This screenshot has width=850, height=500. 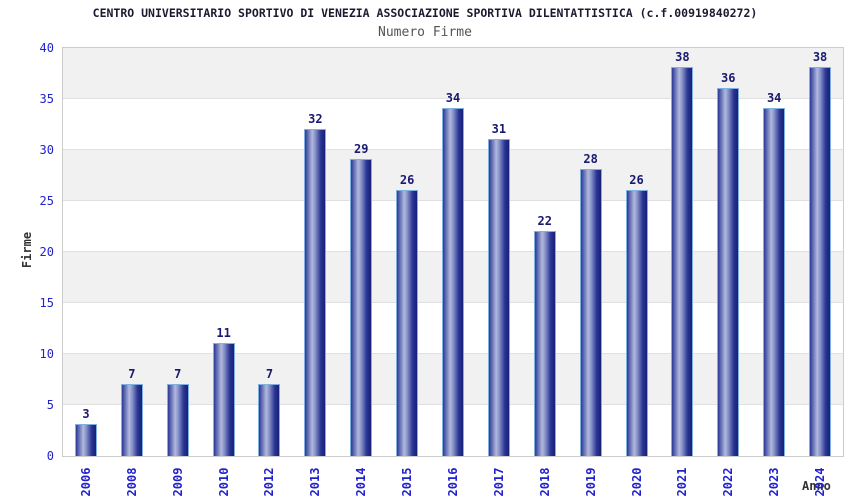 What do you see at coordinates (85, 482) in the screenshot?
I see `x-tick-label: 2006` at bounding box center [85, 482].